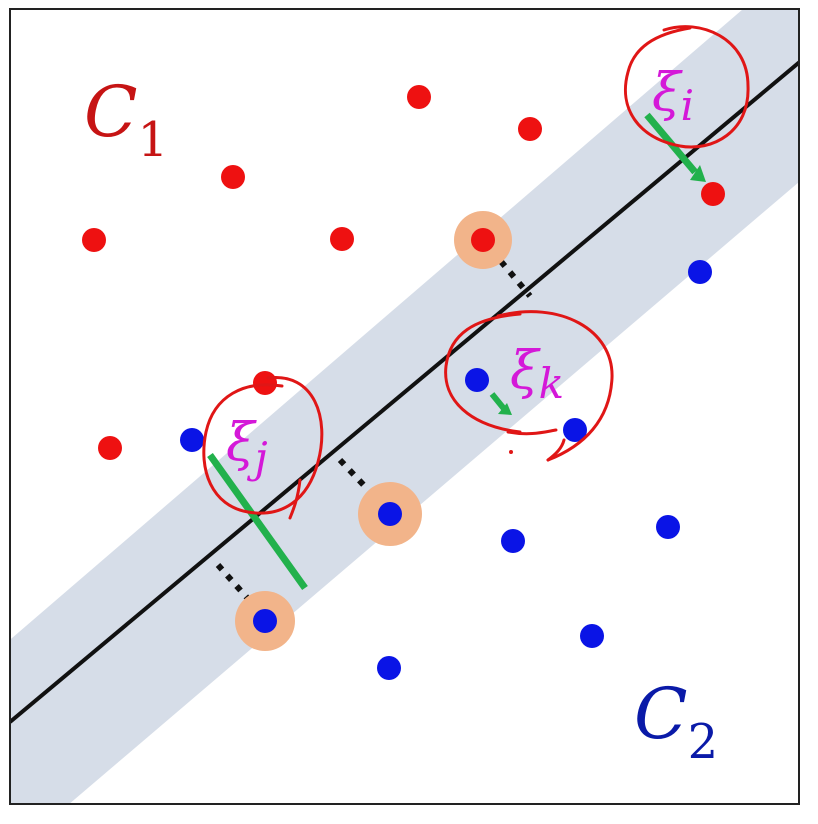 The width and height of the screenshot is (818, 824). I want to click on slack-label-j: ξj, so click(247, 447).